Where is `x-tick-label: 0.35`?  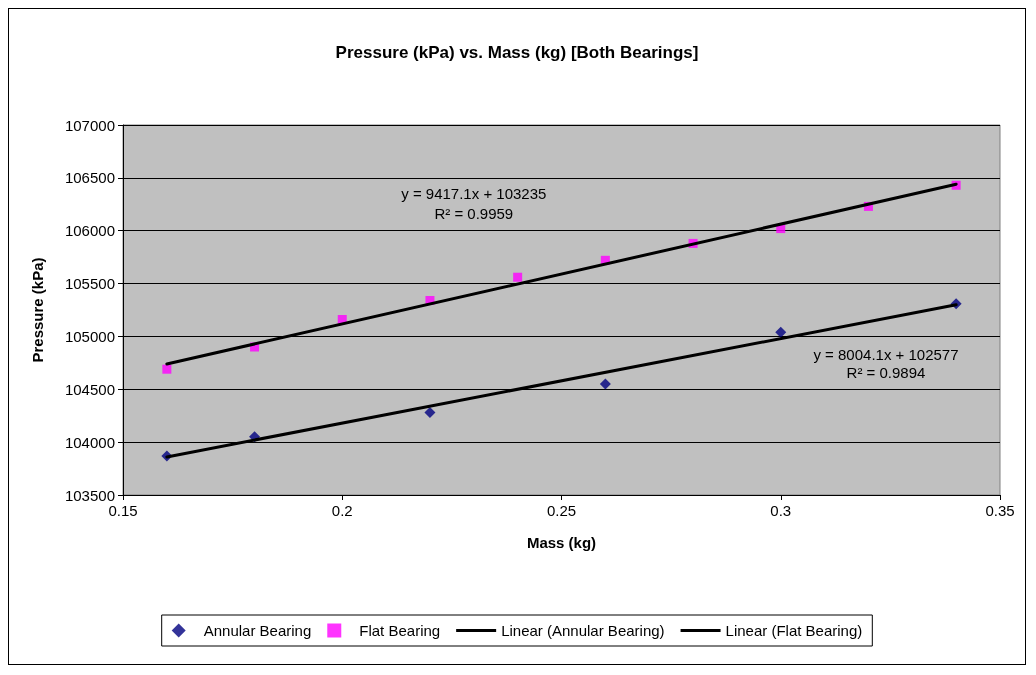 x-tick-label: 0.35 is located at coordinates (1000, 510).